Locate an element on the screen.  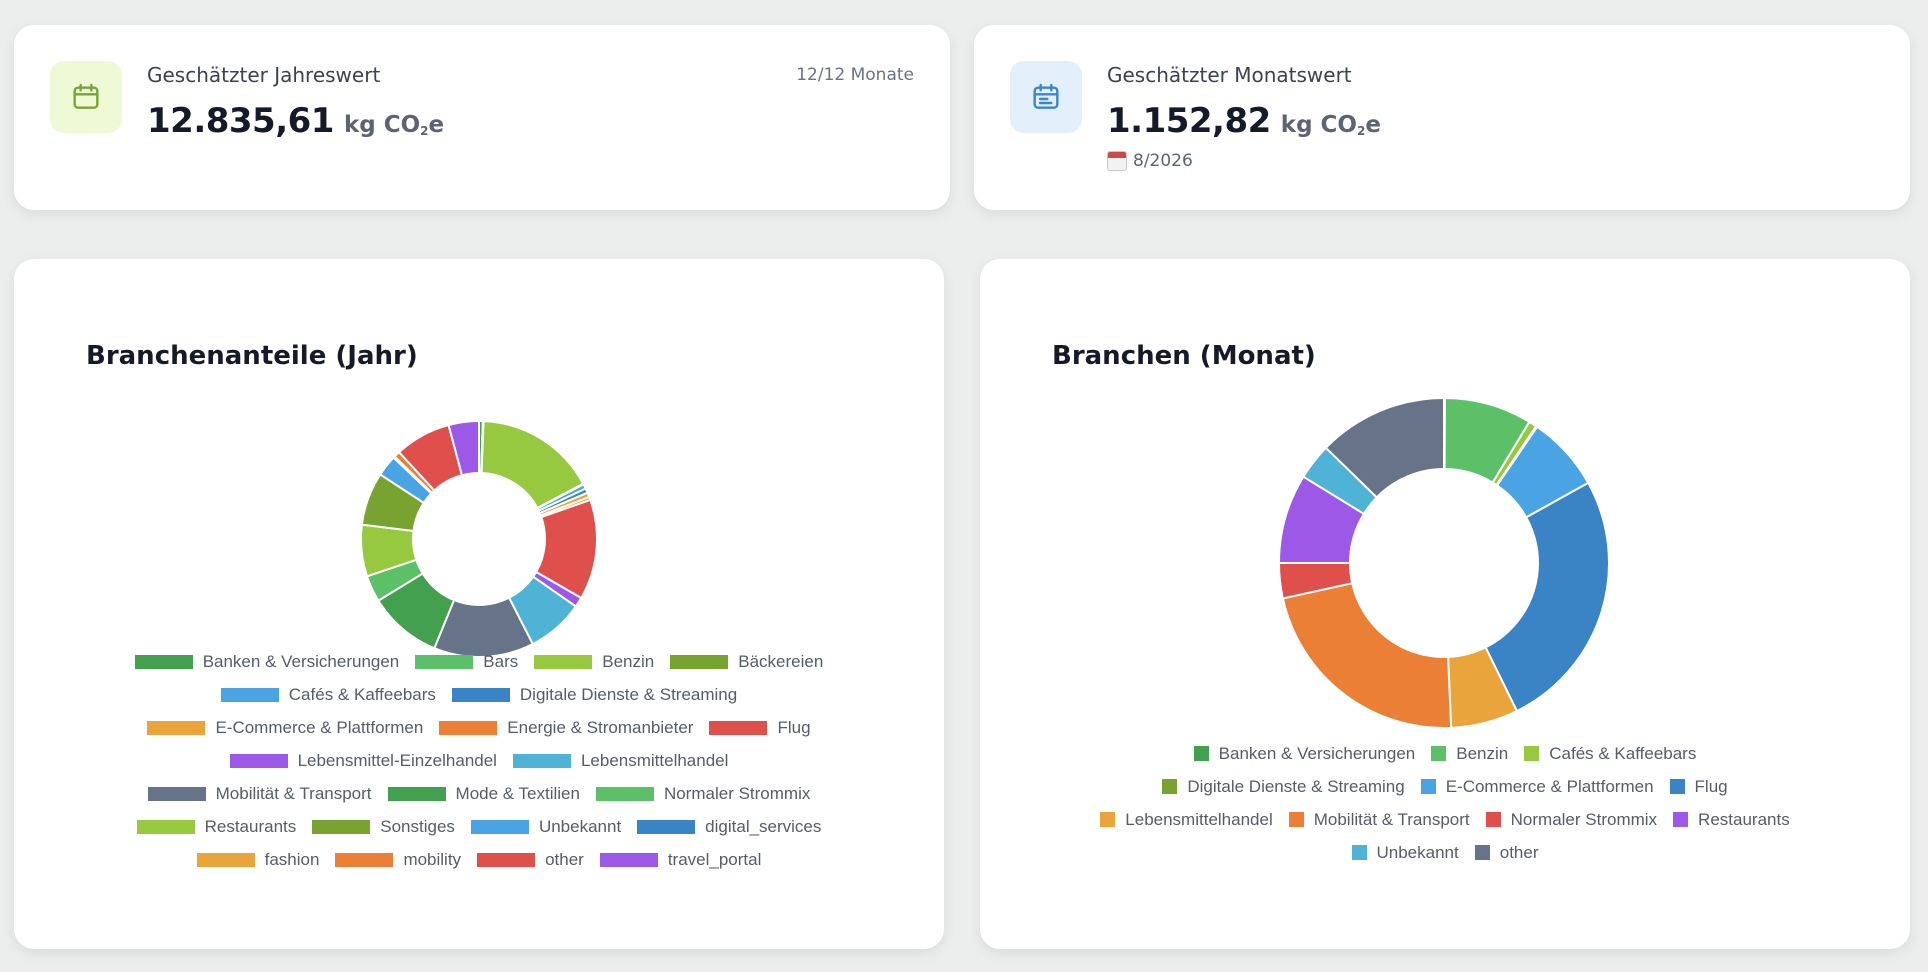
month-donut-chart is located at coordinates (1443, 562).